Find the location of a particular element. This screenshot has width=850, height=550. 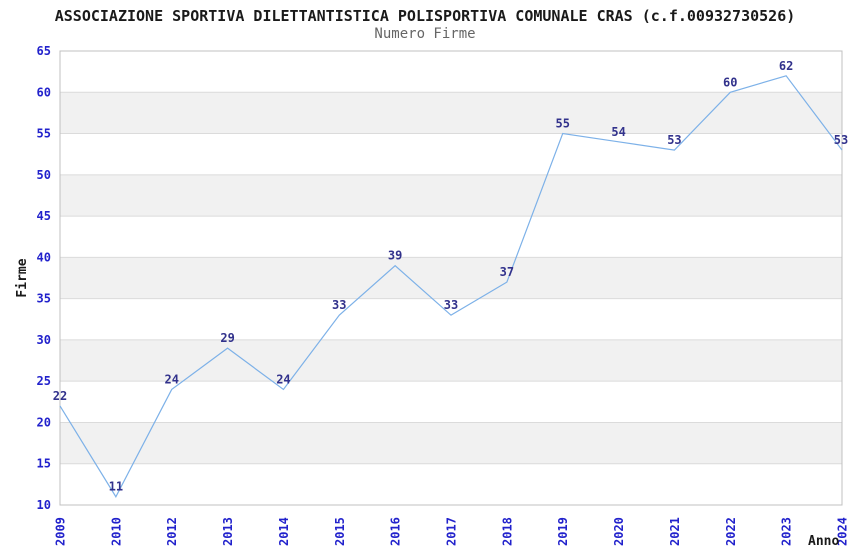

x-tick-label: 2024 is located at coordinates (843, 531).